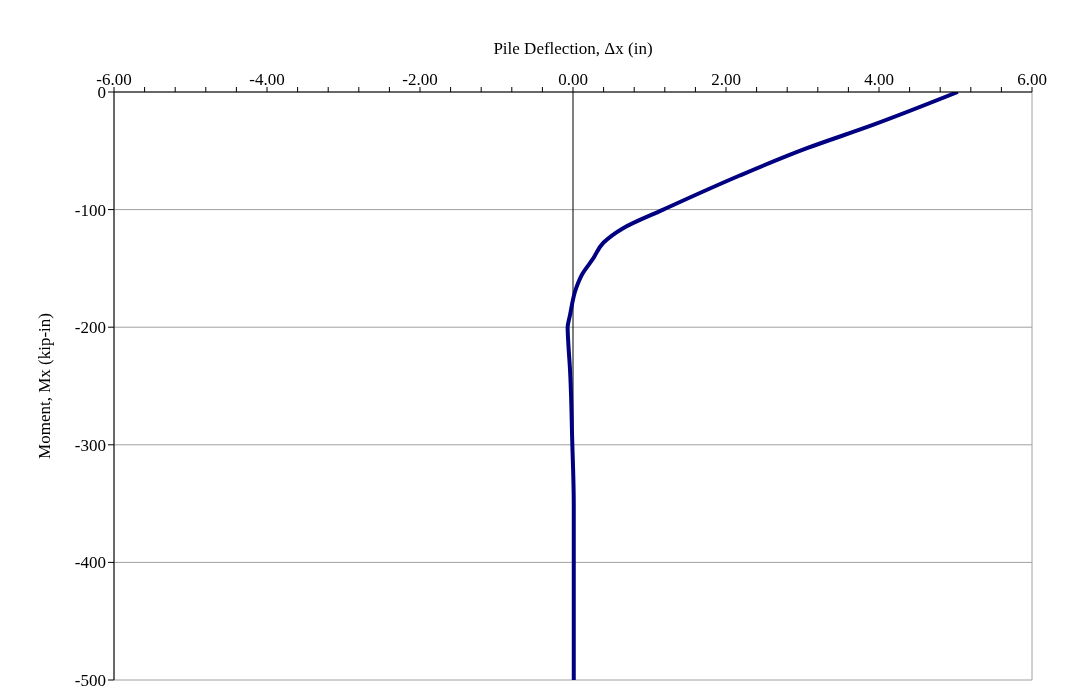  Describe the element at coordinates (573, 79) in the screenshot. I see `x-tick-label: 0.00` at that location.